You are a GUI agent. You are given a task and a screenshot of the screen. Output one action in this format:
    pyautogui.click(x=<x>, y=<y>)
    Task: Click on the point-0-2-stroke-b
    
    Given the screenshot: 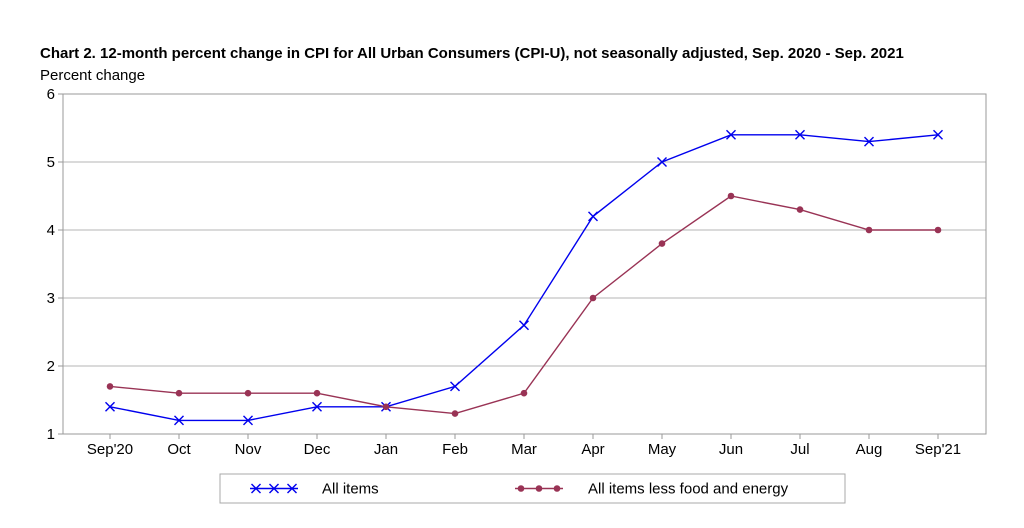 What is the action you would take?
    pyautogui.click(x=248, y=420)
    